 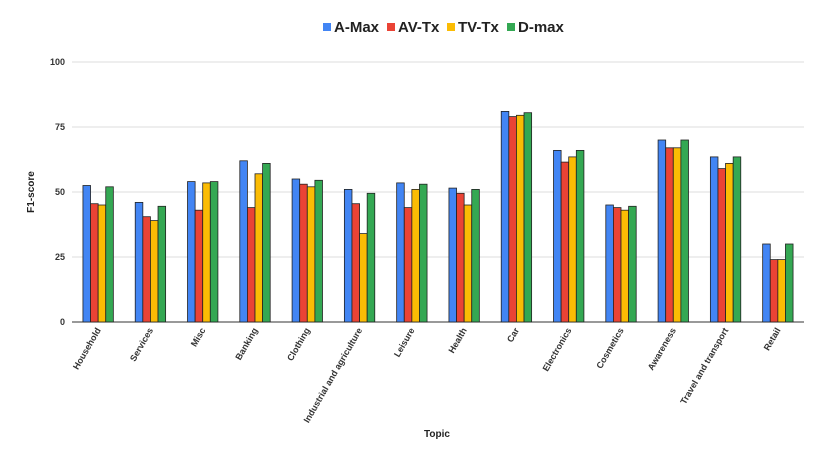 What do you see at coordinates (557, 349) in the screenshot?
I see `x-tick-label: Electronics` at bounding box center [557, 349].